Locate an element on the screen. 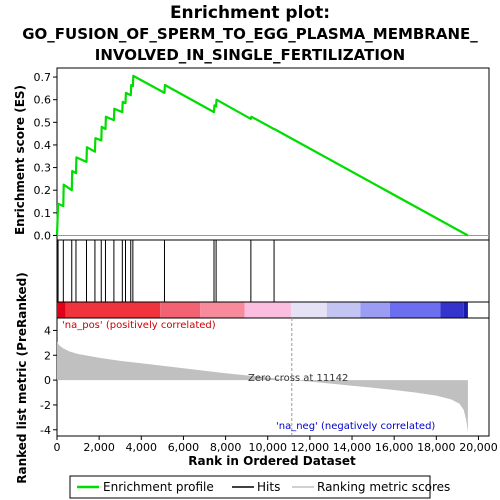 The image size is (500, 500). x-tick-label-4: 8,000 is located at coordinates (226, 447).